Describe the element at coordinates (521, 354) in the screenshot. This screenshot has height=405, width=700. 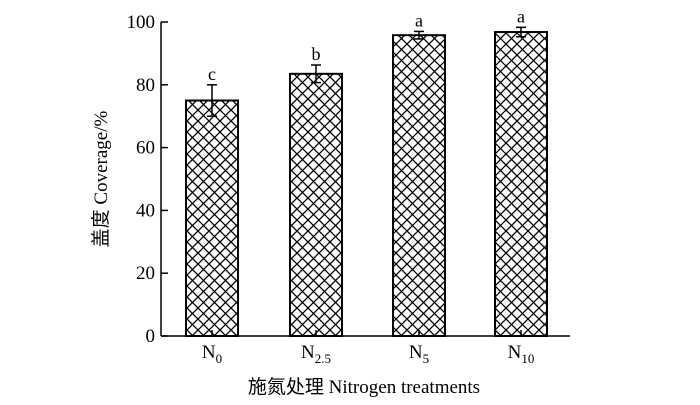
I see `x-tick-label: N10` at that location.